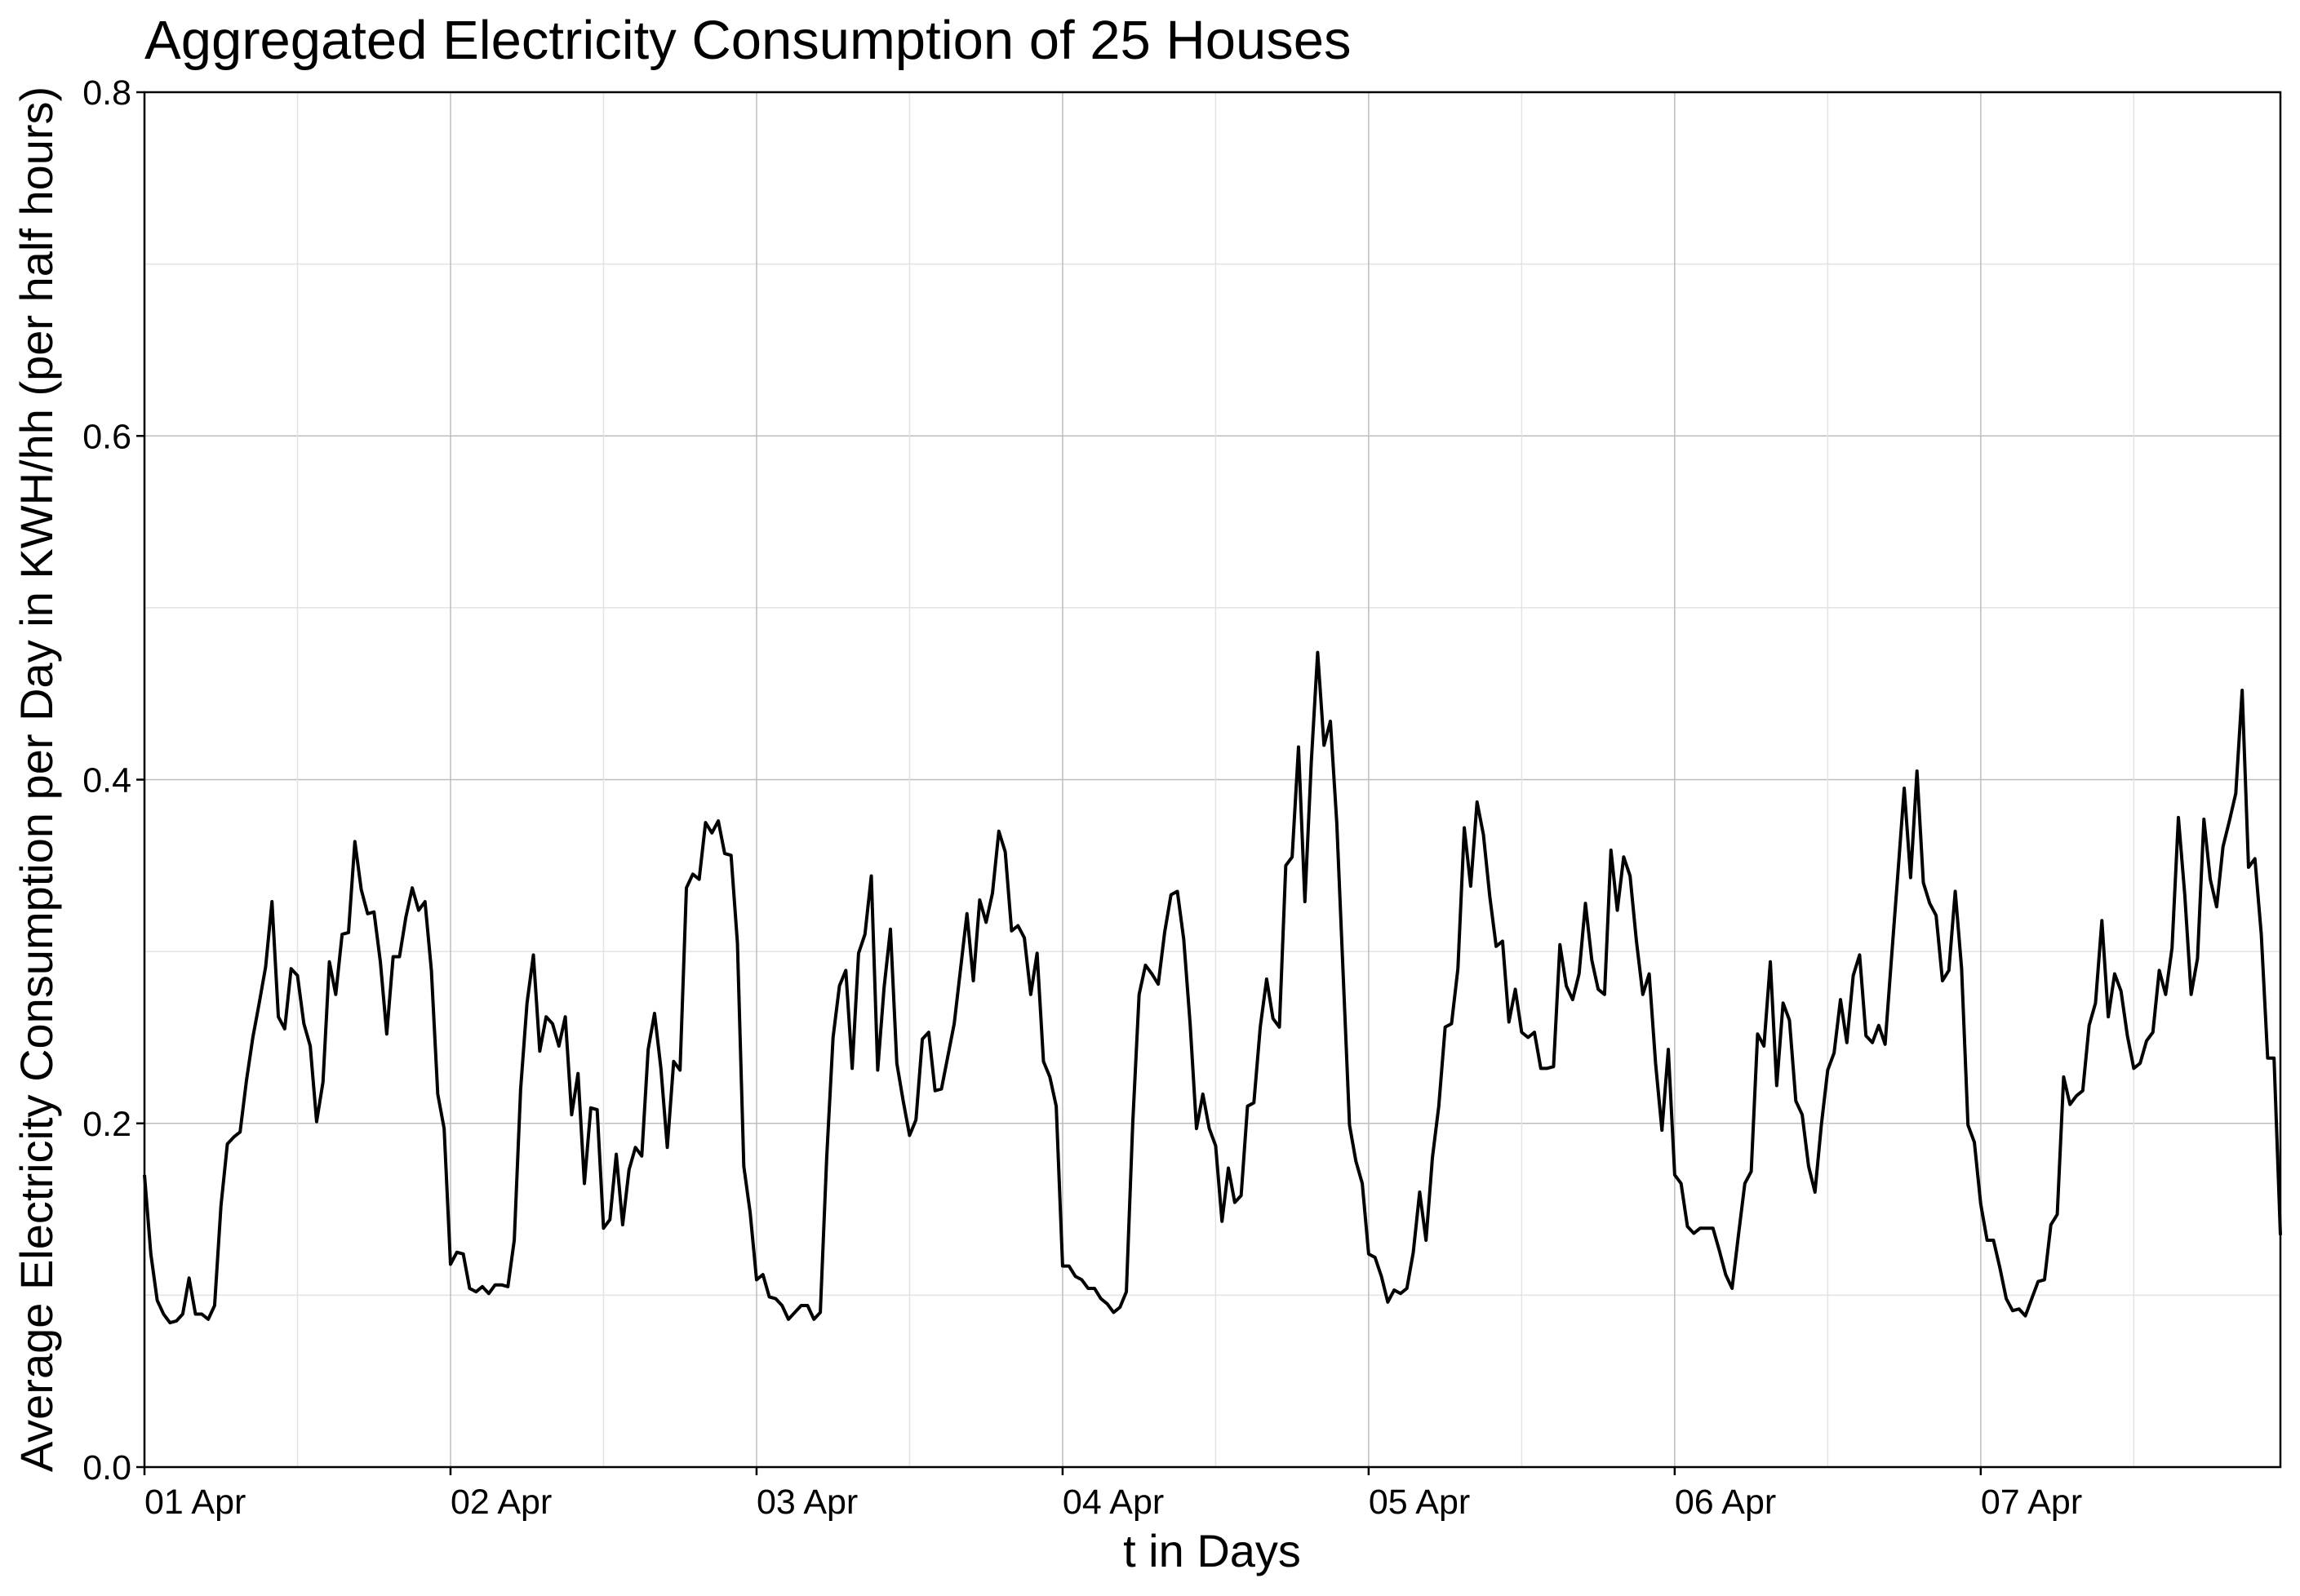 The height and width of the screenshot is (1596, 2300). I want to click on y-tick-label: 0.8, so click(106, 93).